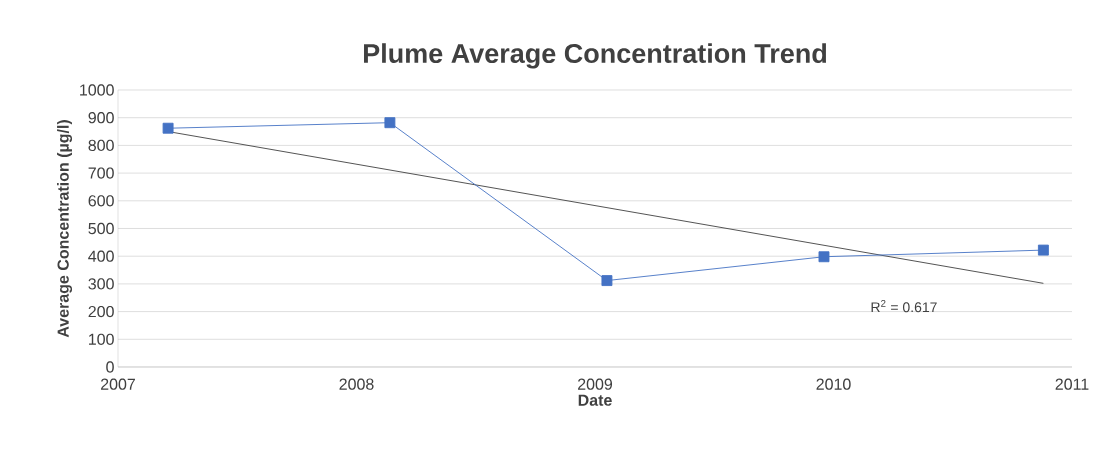 The image size is (1101, 453). Describe the element at coordinates (904, 306) in the screenshot. I see `annotation: R$^{2}$ = 0.617` at that location.